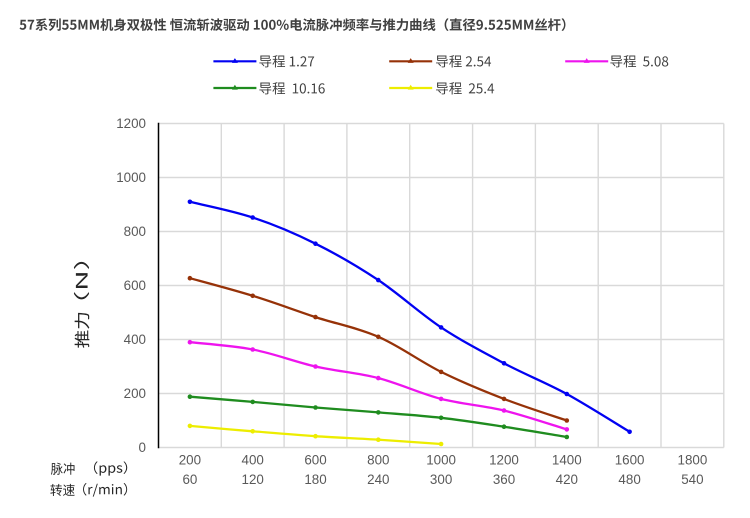  What do you see at coordinates (315, 479) in the screenshot?
I see `svg-text: 180` at bounding box center [315, 479].